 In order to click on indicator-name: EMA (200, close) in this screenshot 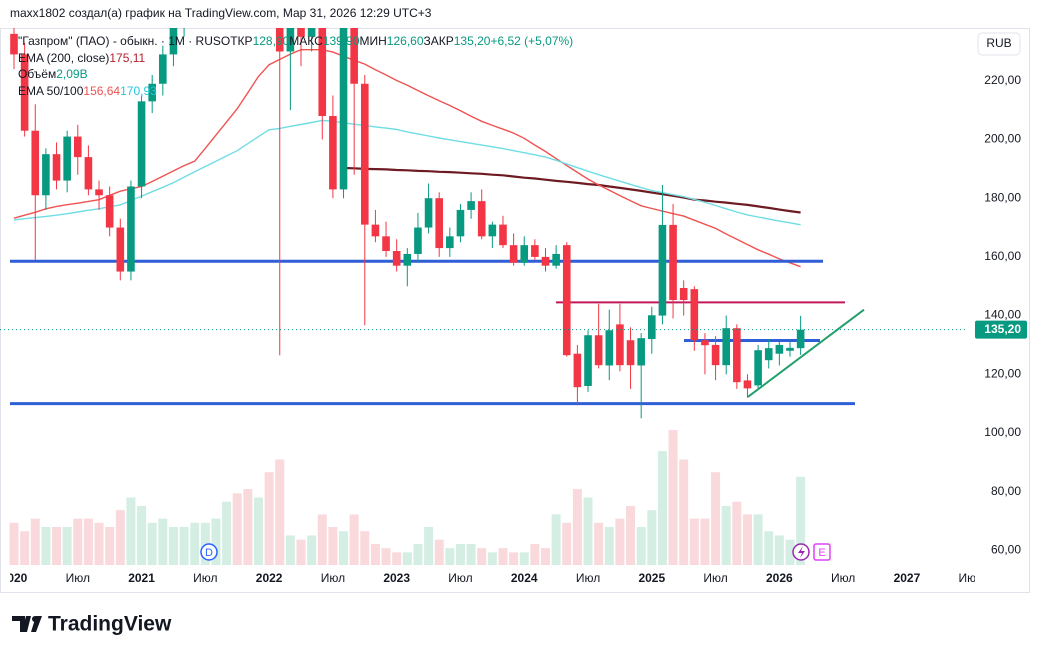, I will do `click(63, 58)`.